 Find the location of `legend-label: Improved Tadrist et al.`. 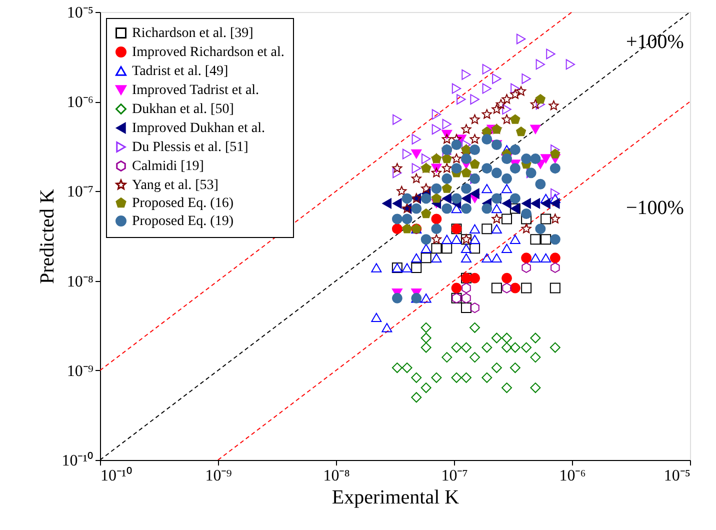

legend-label: Improved Tadrist et al. is located at coordinates (196, 90).